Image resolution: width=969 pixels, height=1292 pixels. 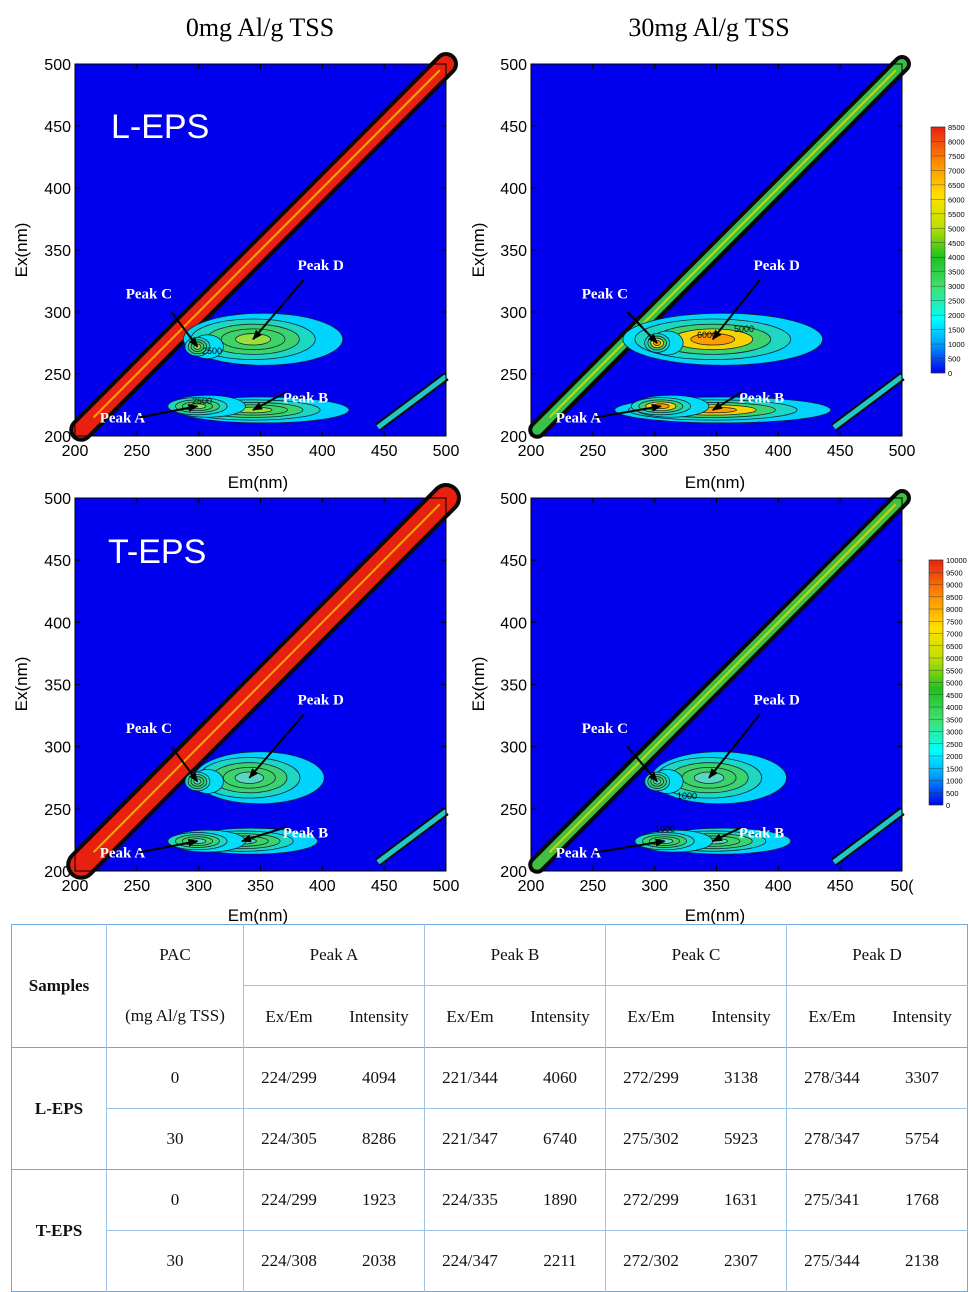 I want to click on y-tick-label: 350, so click(x=57, y=686).